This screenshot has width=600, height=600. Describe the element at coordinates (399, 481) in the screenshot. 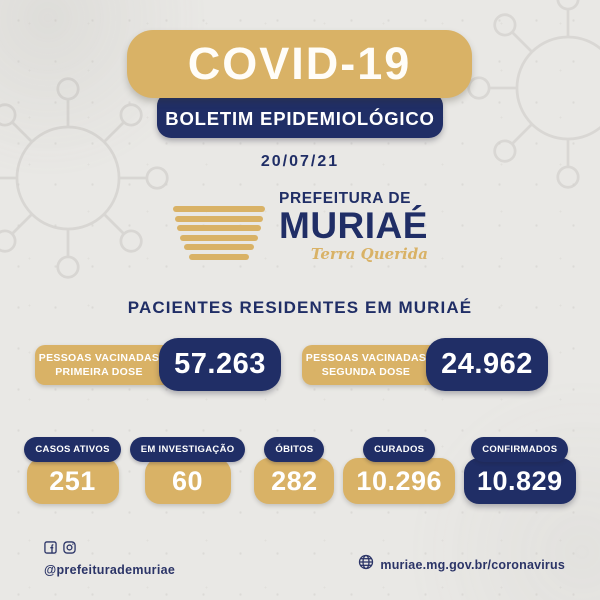

I see `recovered-value: 10.296` at that location.